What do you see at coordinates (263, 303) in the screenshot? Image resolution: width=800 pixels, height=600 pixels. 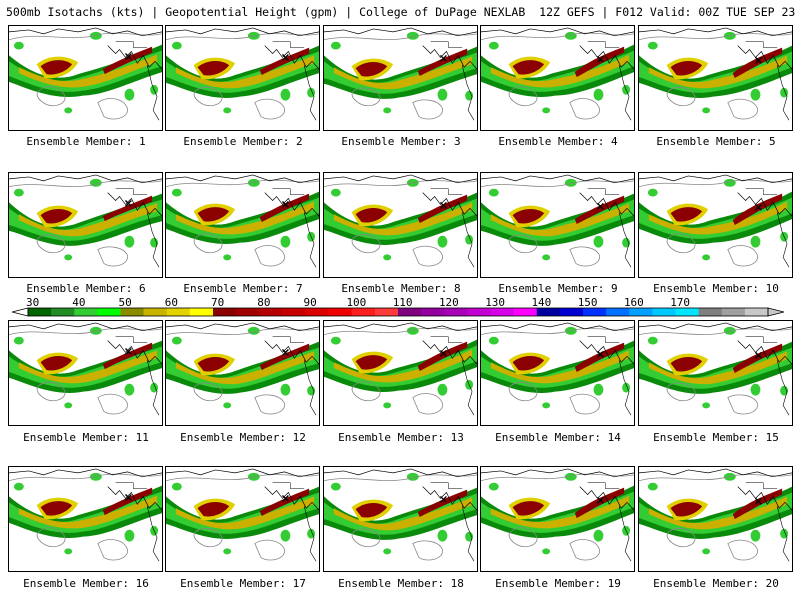 I see `colorbar-tick-label: 80` at bounding box center [263, 303].